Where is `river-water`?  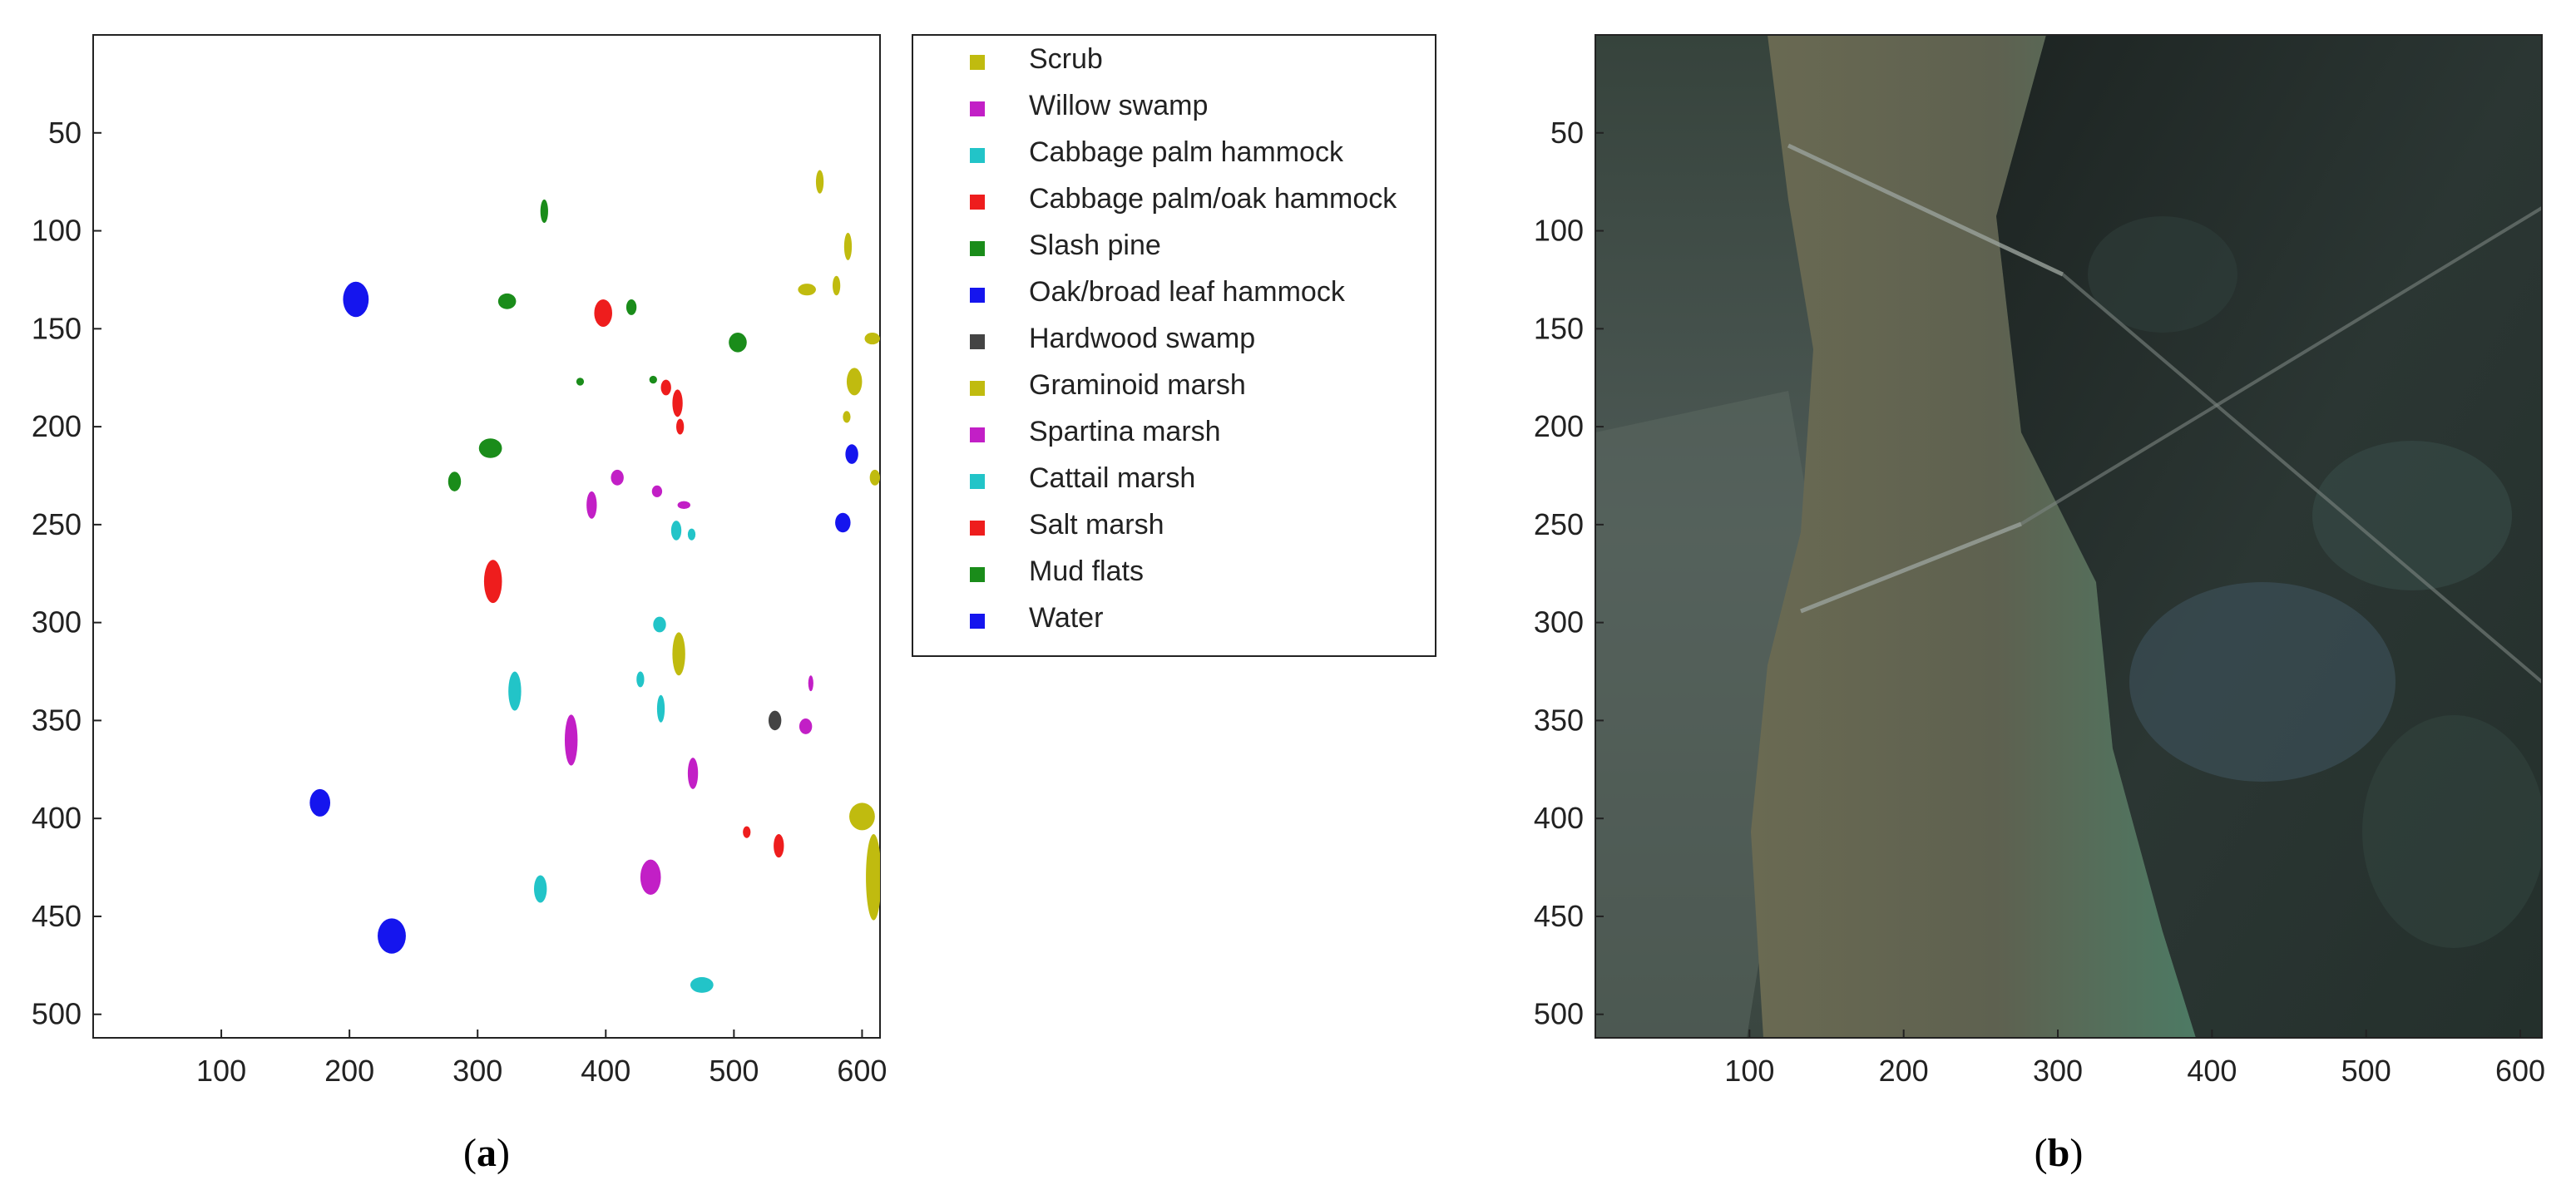
river-water is located at coordinates (1973, 536).